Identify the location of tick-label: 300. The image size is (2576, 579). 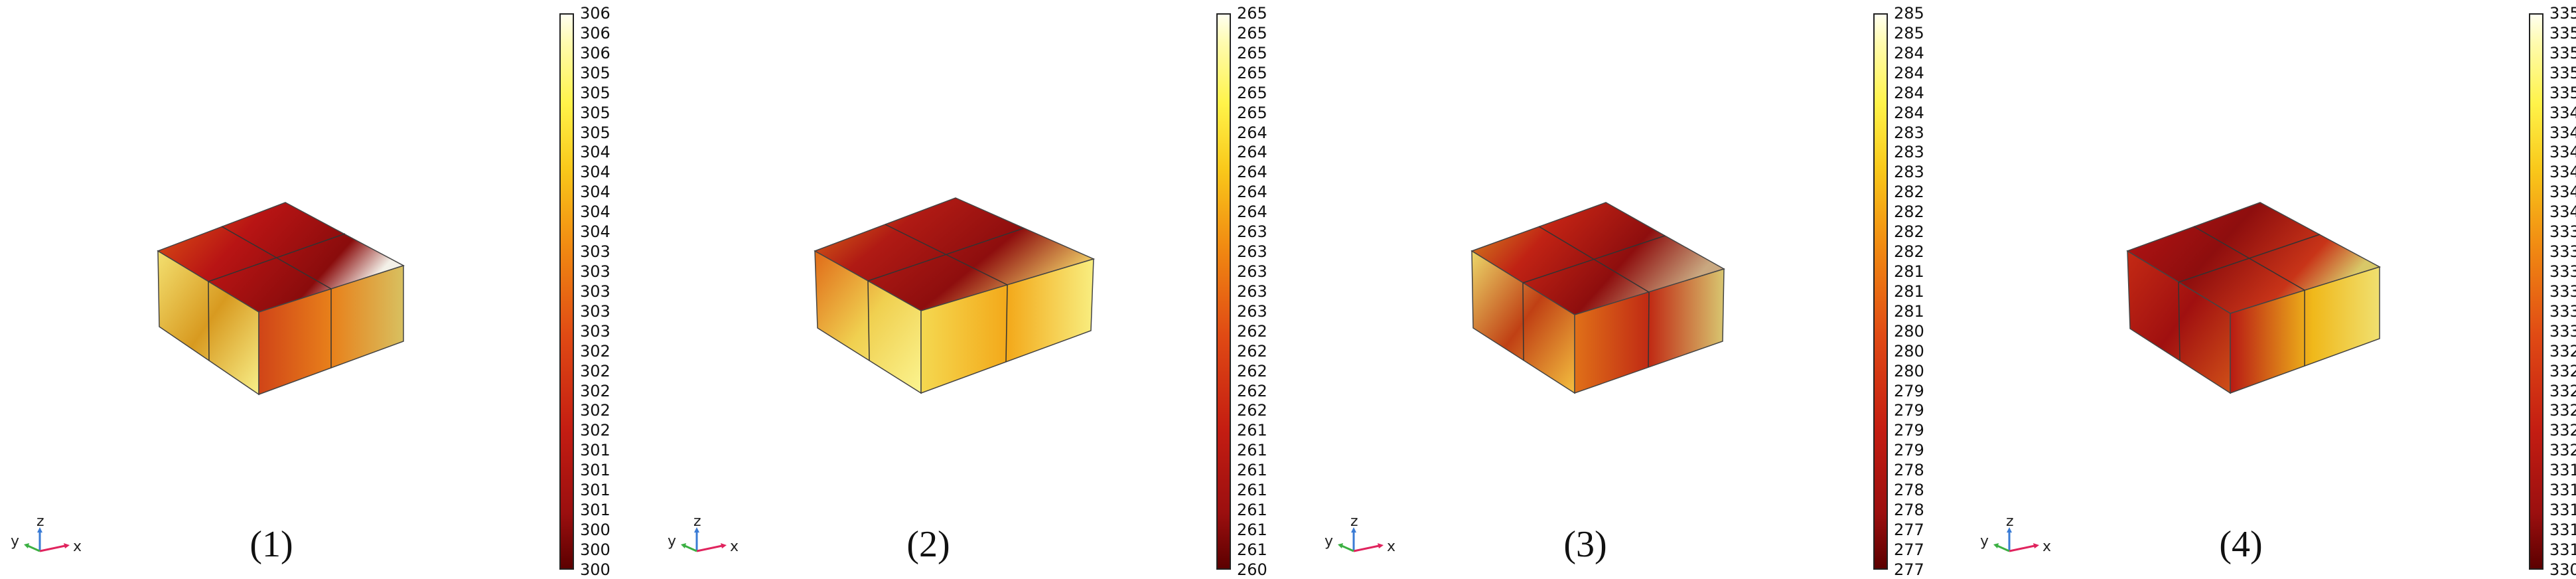
(595, 529).